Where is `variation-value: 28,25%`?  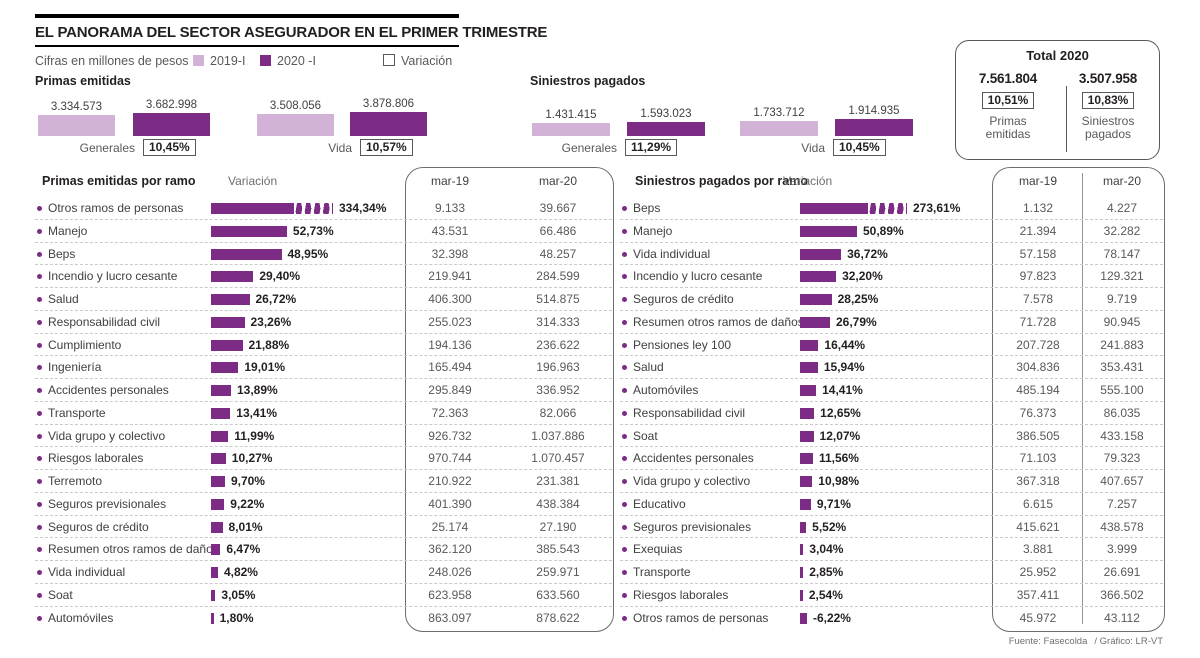 variation-value: 28,25% is located at coordinates (858, 299).